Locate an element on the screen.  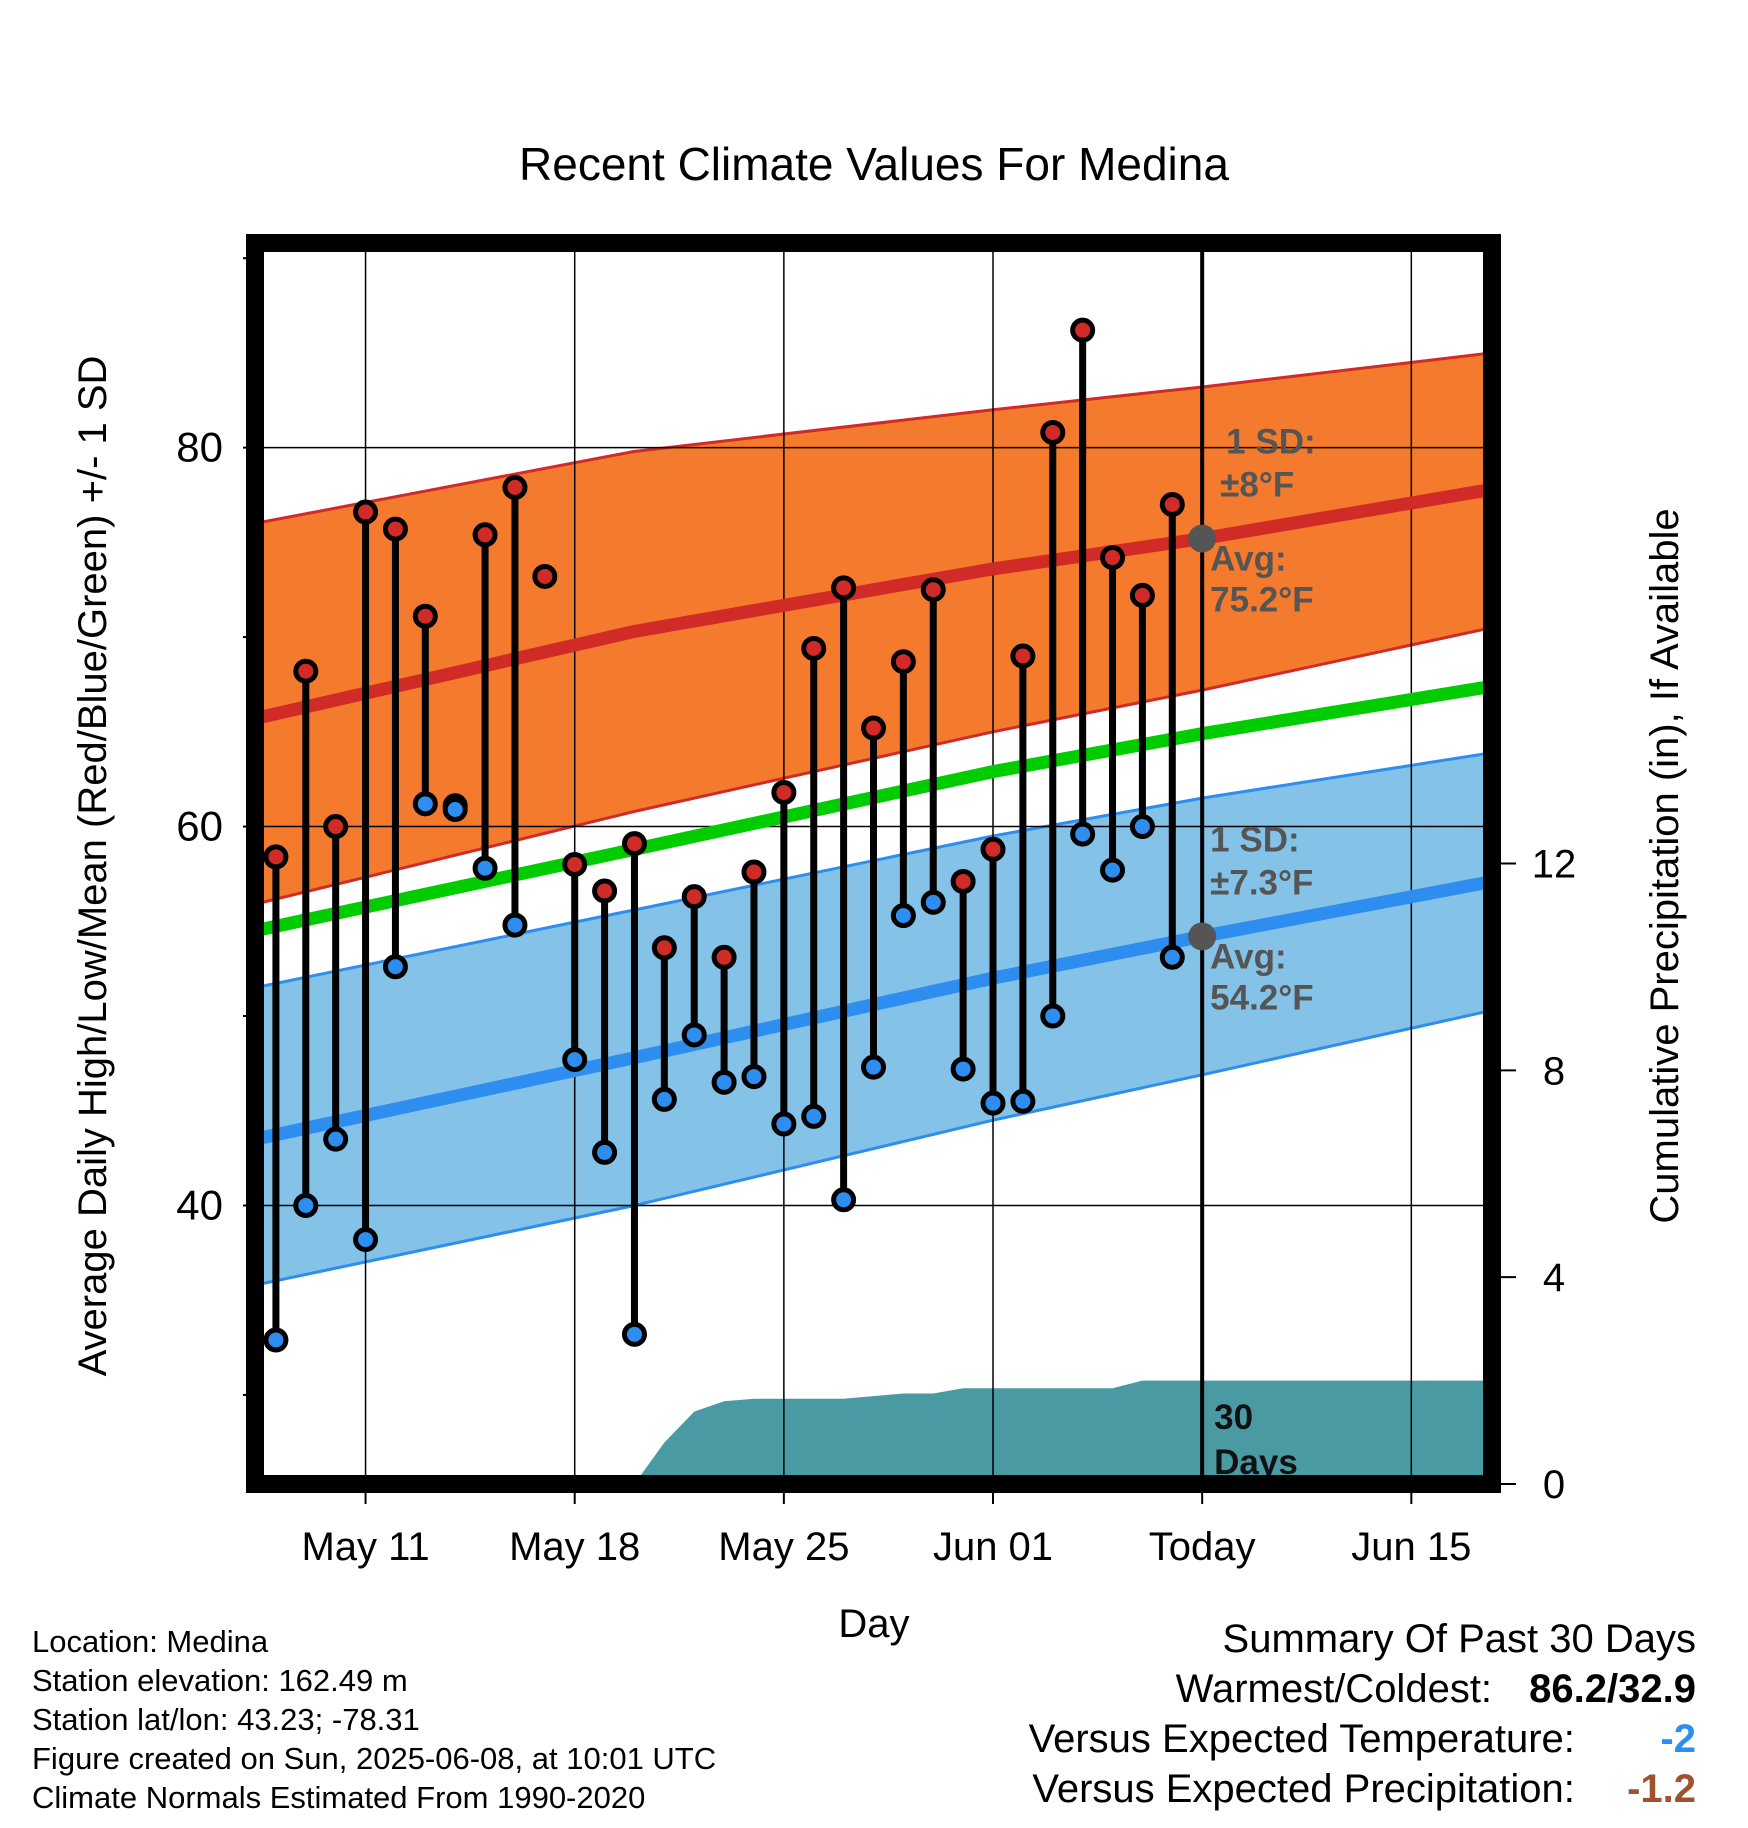
warm-cold-label: Warmest/Coldest: is located at coordinates (1334, 1689).